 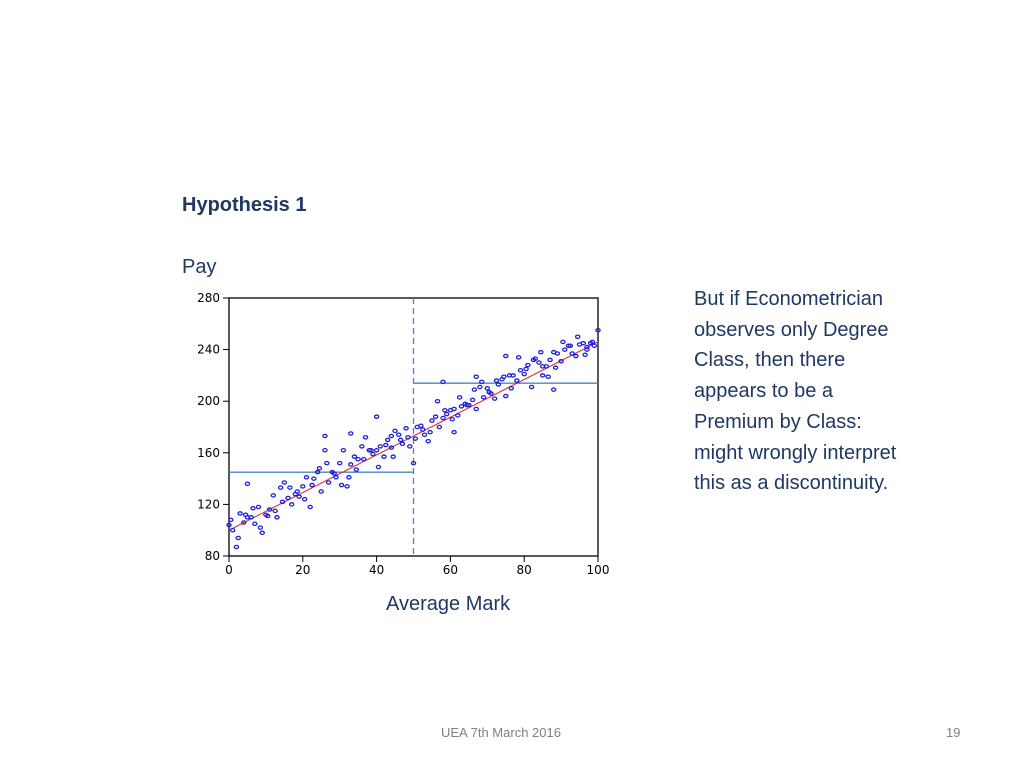 What do you see at coordinates (524, 570) in the screenshot?
I see `x-tick-label: 80` at bounding box center [524, 570].